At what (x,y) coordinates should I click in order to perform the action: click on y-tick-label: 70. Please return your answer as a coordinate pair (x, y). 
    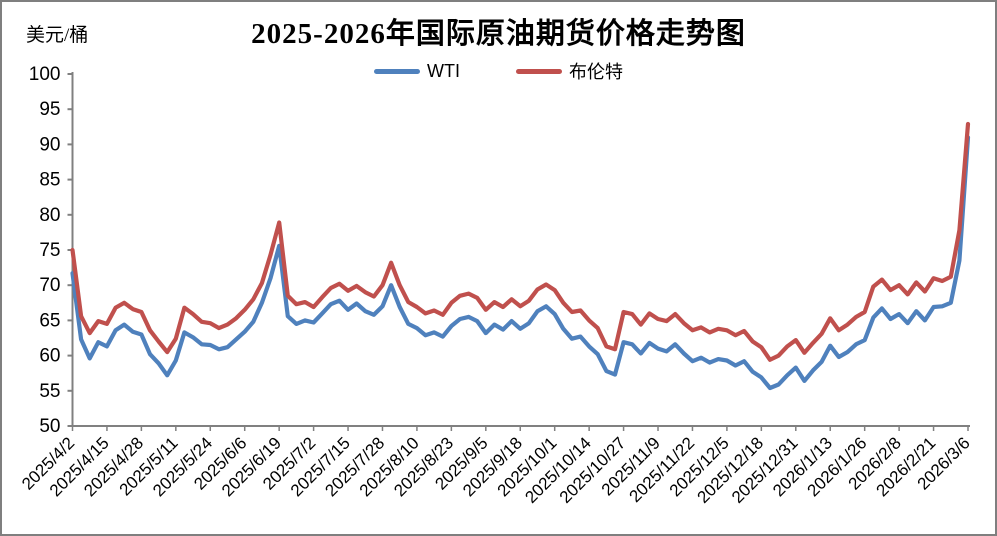
    Looking at the image, I should click on (49, 285).